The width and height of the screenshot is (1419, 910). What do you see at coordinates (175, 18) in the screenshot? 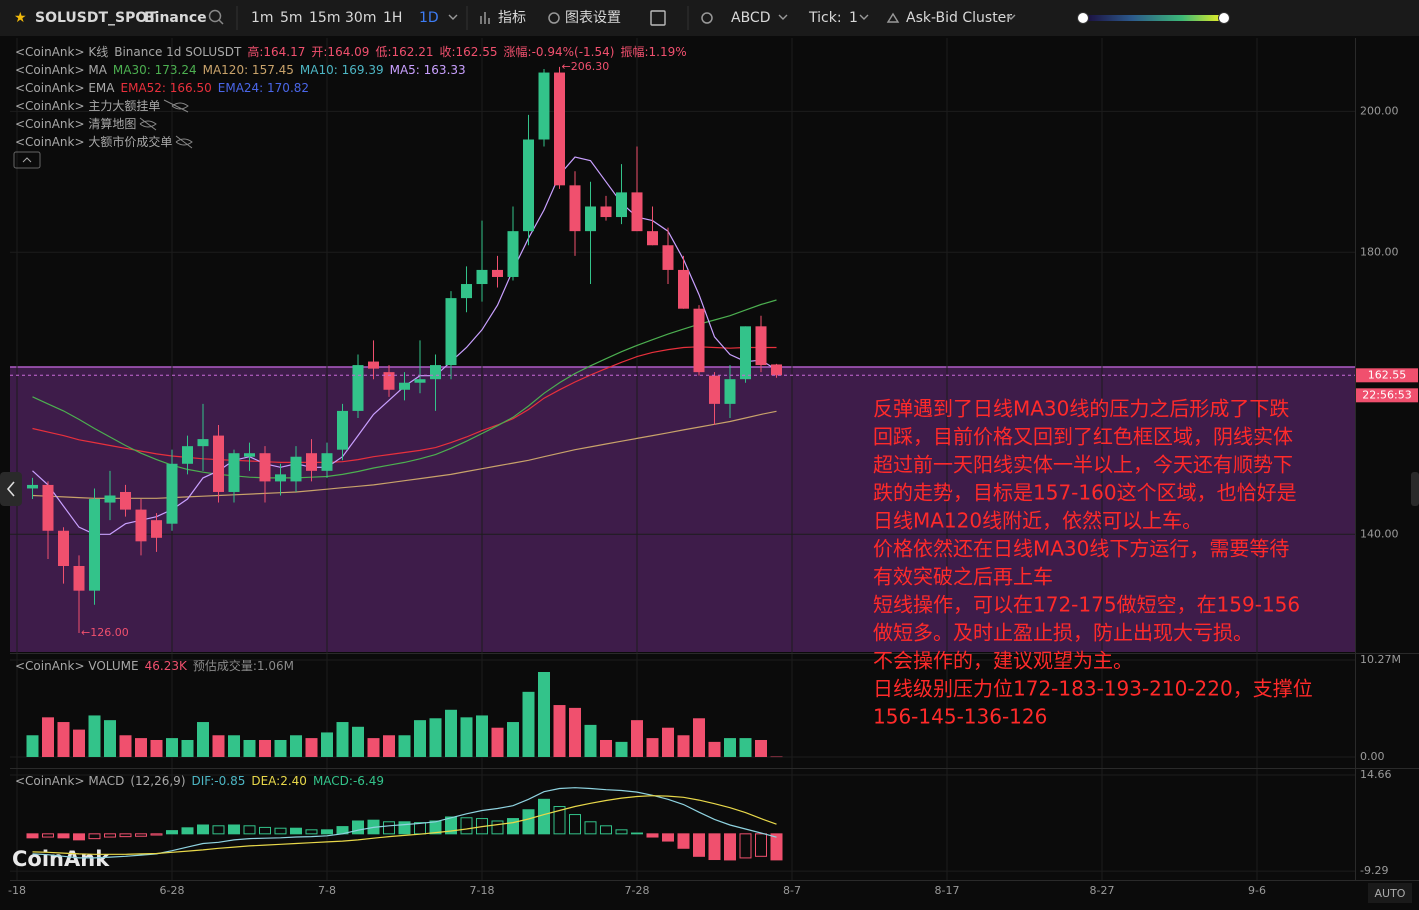
I see `exchange: Binance` at bounding box center [175, 18].